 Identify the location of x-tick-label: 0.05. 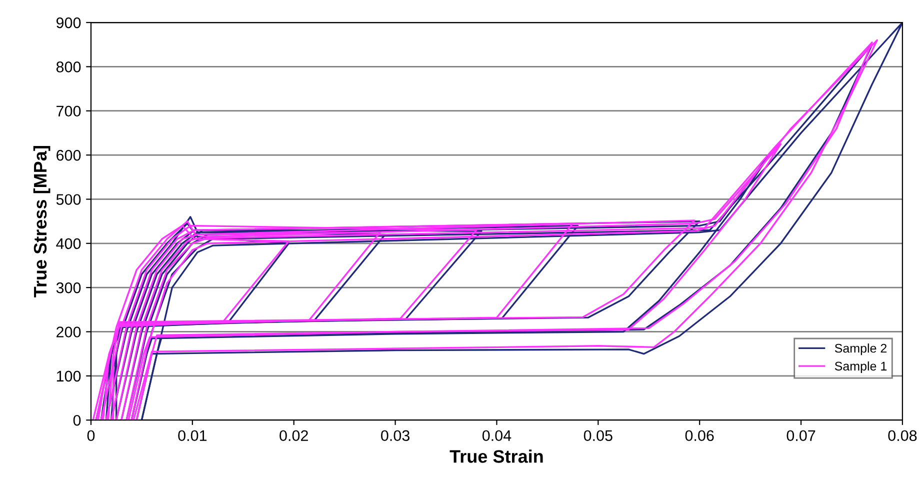
(598, 436).